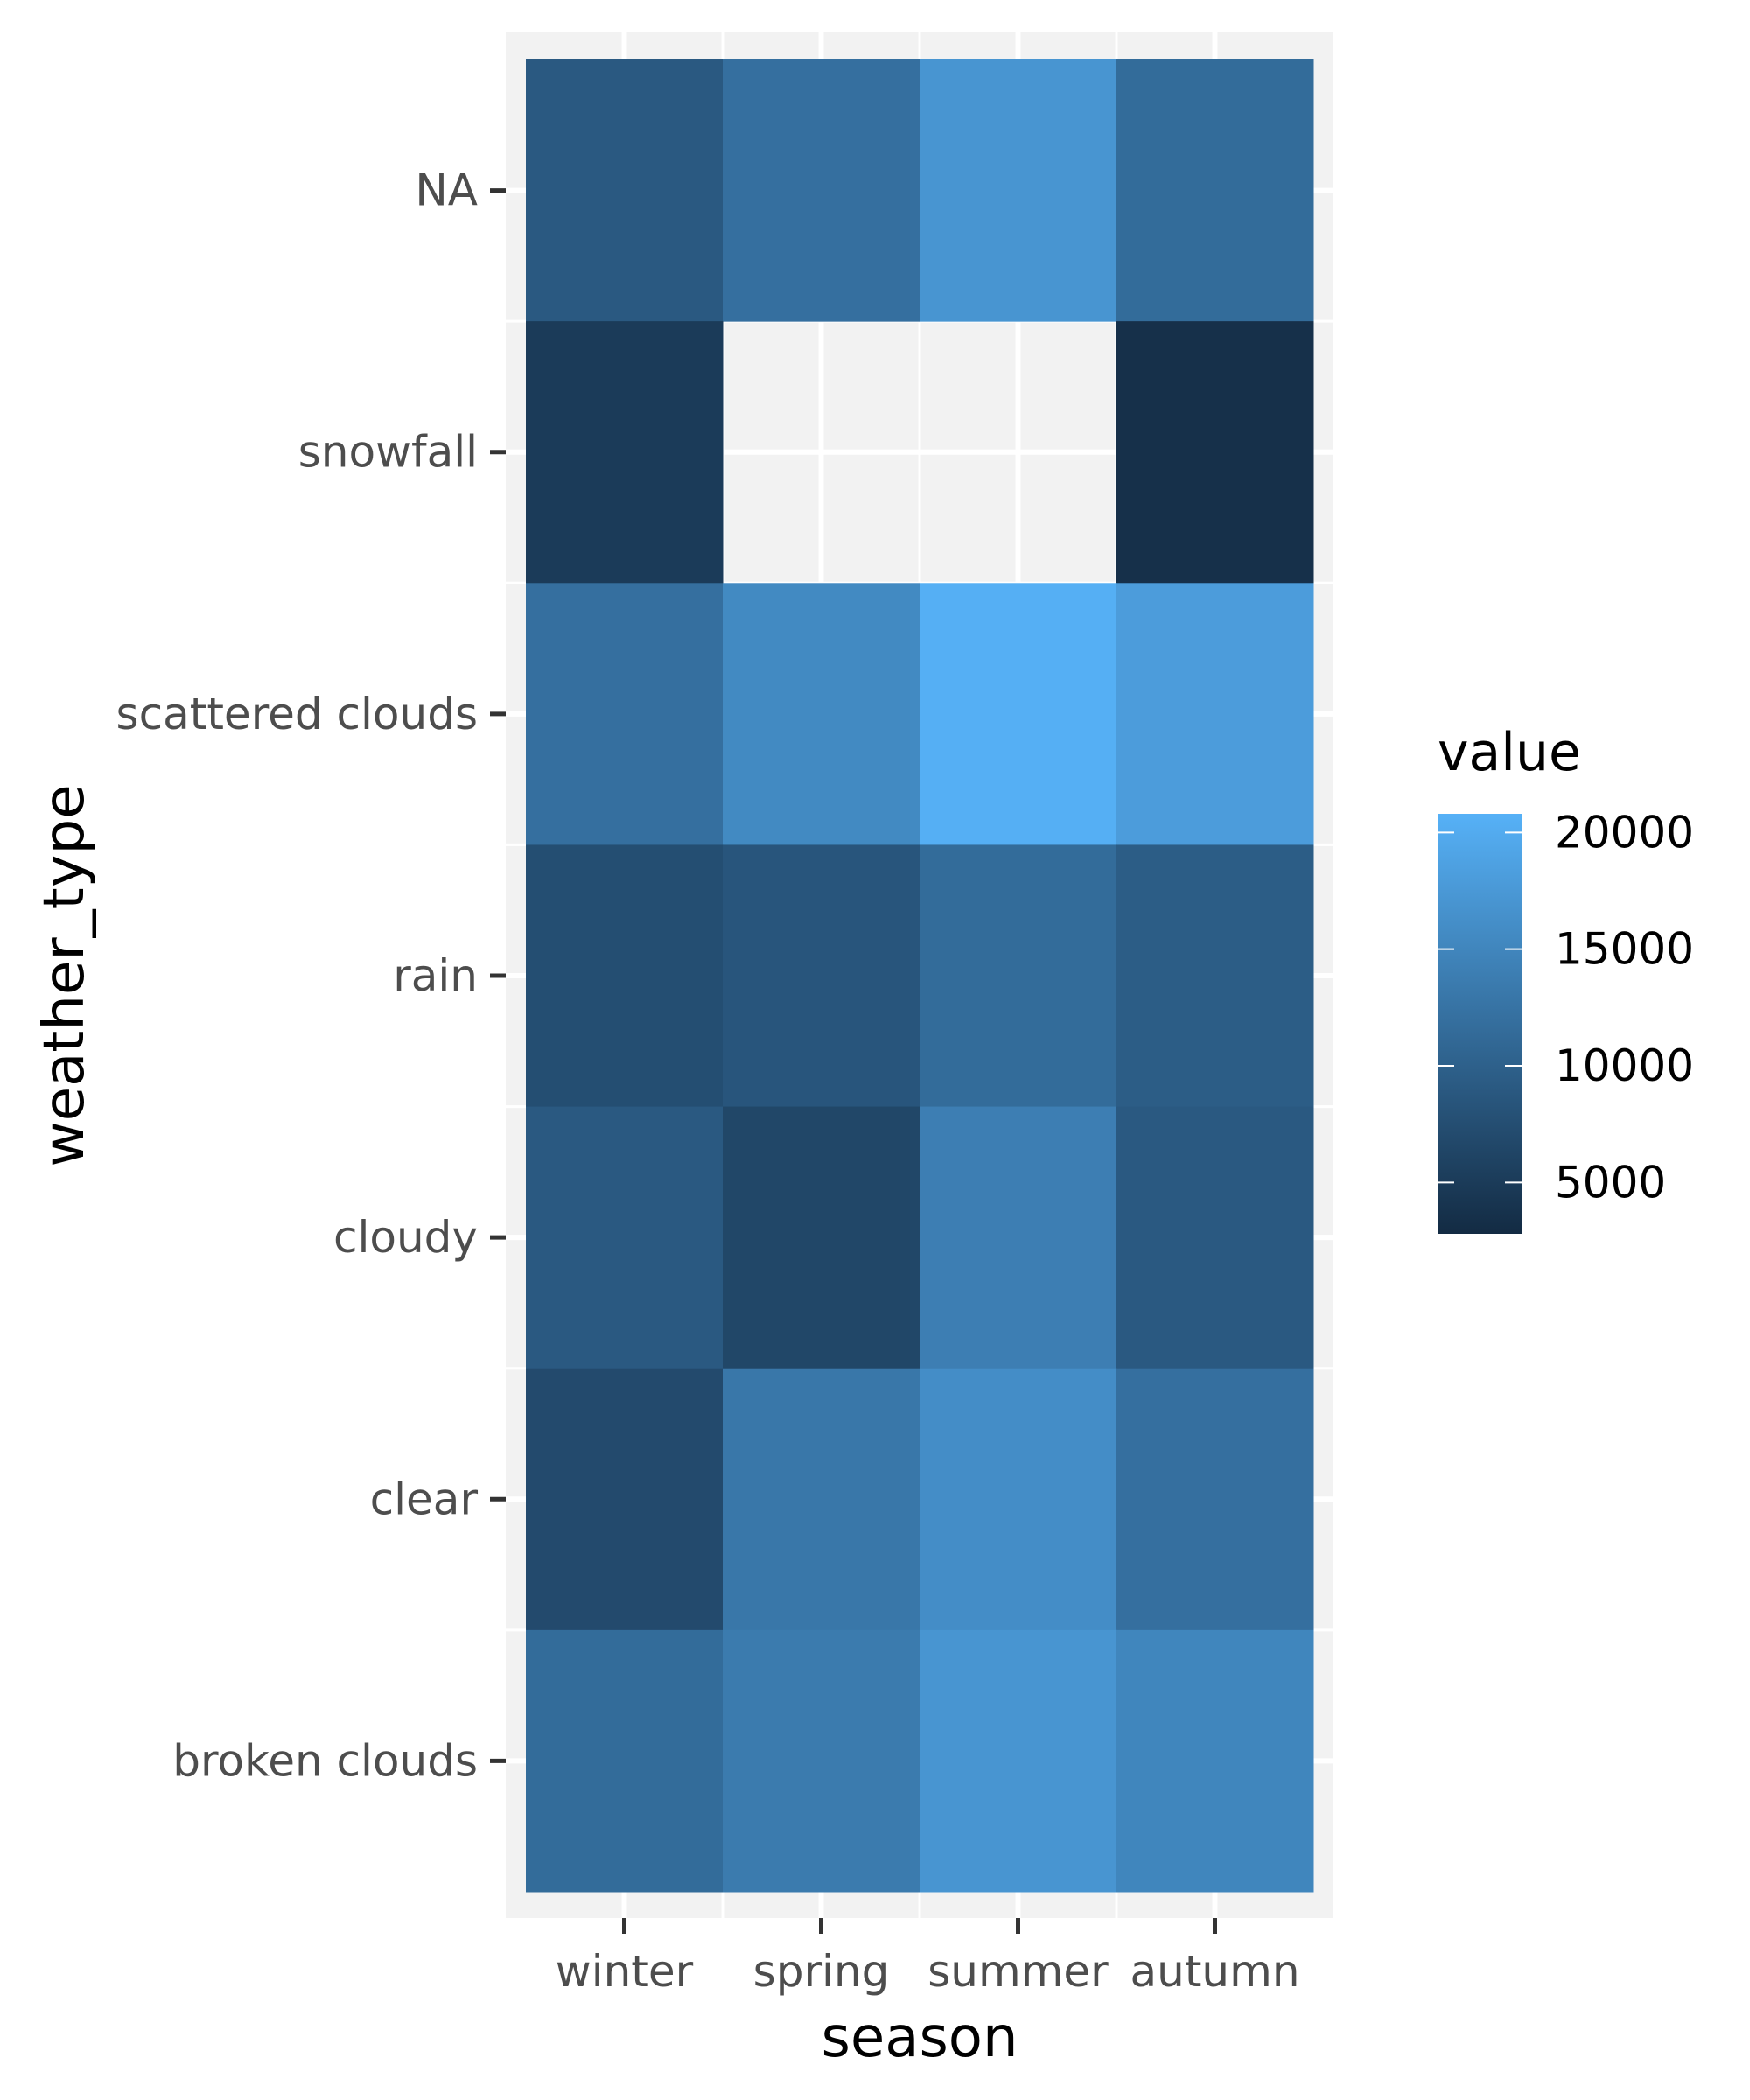  Describe the element at coordinates (297, 714) in the screenshot. I see `y-tick-label: scattered clouds` at that location.